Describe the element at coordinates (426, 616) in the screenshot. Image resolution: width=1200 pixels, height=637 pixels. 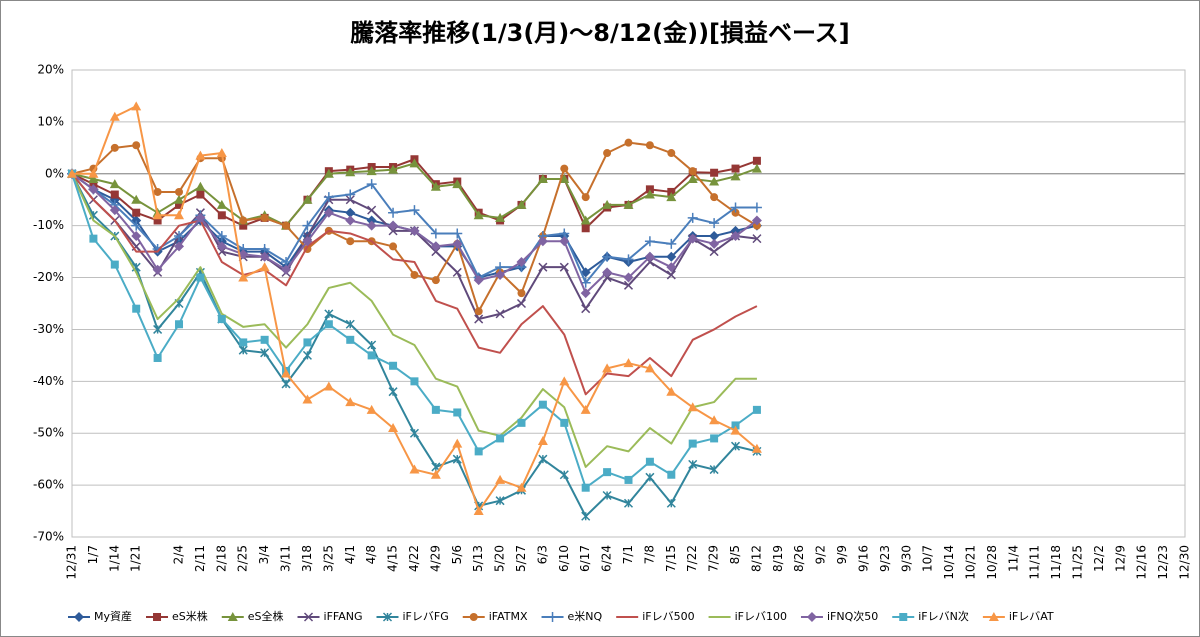
I see `legend-label: iFレバFG` at that location.